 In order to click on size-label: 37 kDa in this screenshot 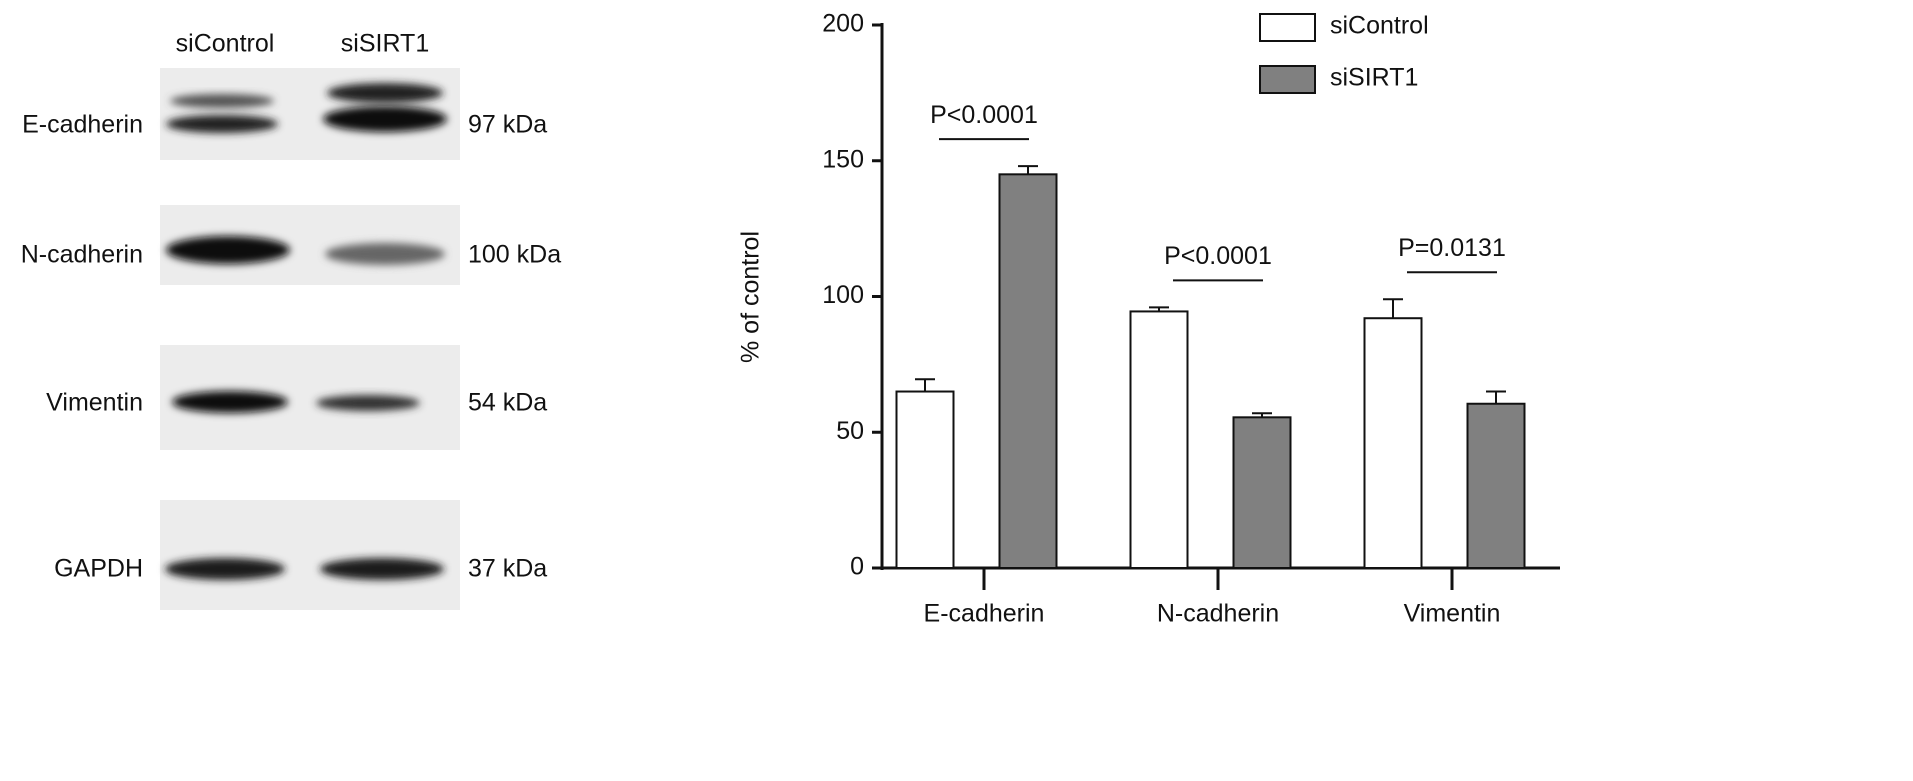, I will do `click(507, 569)`.